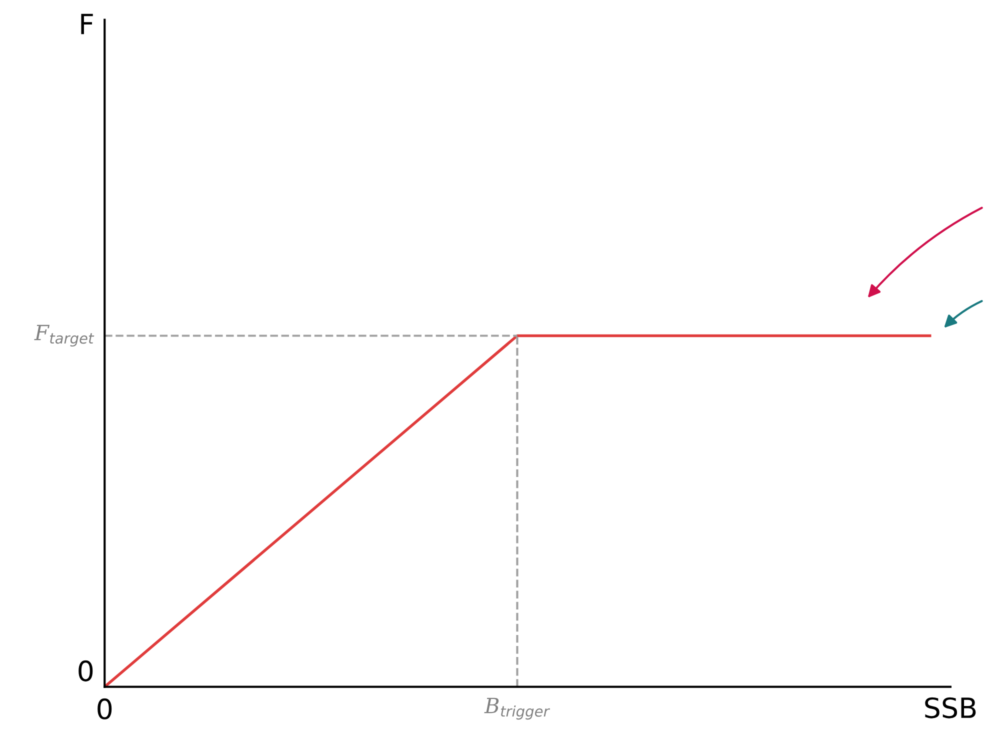  Describe the element at coordinates (950, 707) in the screenshot. I see `x-axis-title: SSB` at that location.